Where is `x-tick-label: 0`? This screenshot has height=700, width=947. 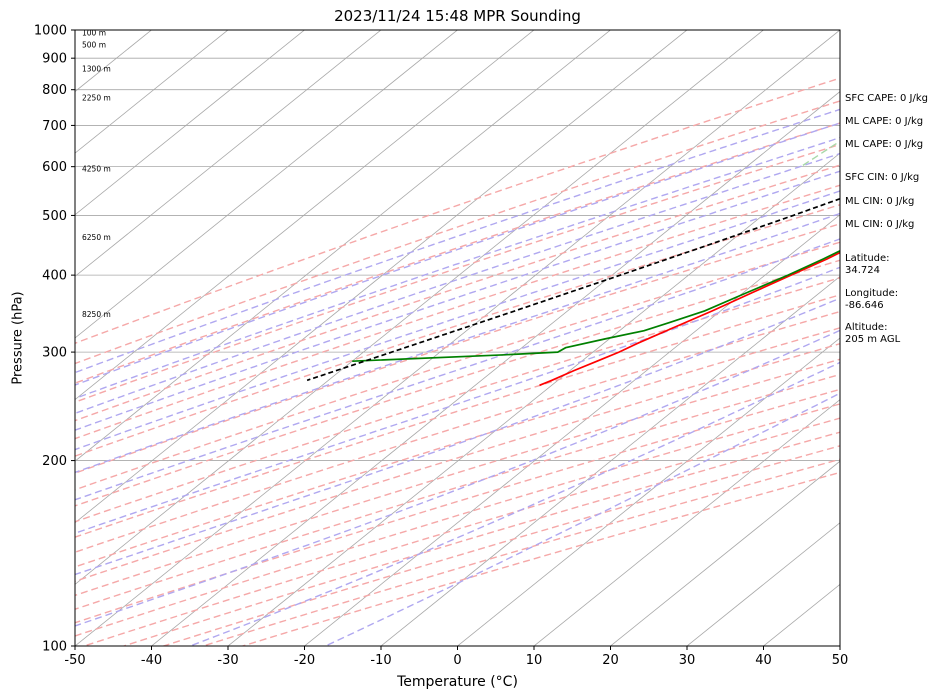
x-tick-label: 0 is located at coordinates (457, 660).